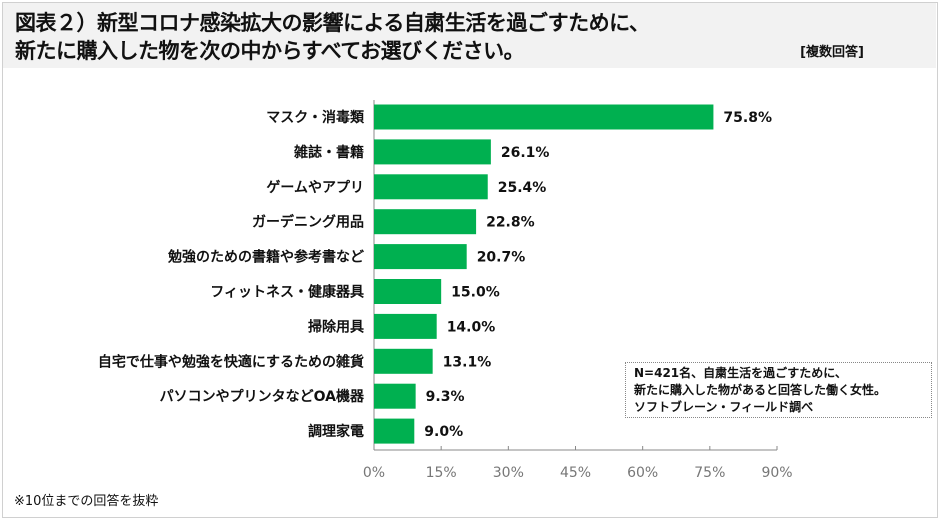 Image resolution: width=940 pixels, height=520 pixels. I want to click on value-label: 20.7%, so click(501, 258).